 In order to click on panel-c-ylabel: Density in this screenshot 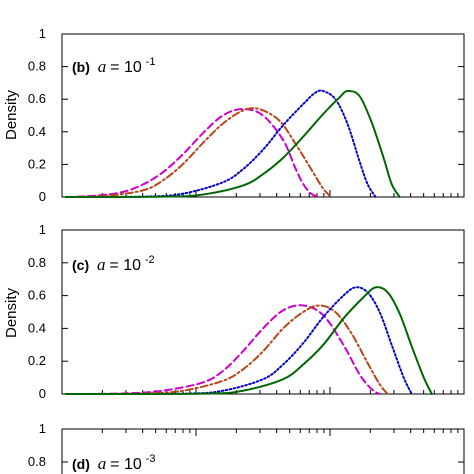, I will do `click(11, 312)`.